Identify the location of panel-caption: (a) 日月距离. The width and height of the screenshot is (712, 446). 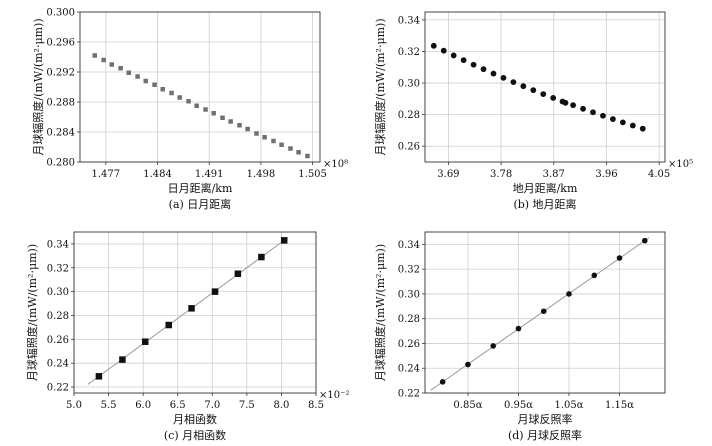
(200, 204).